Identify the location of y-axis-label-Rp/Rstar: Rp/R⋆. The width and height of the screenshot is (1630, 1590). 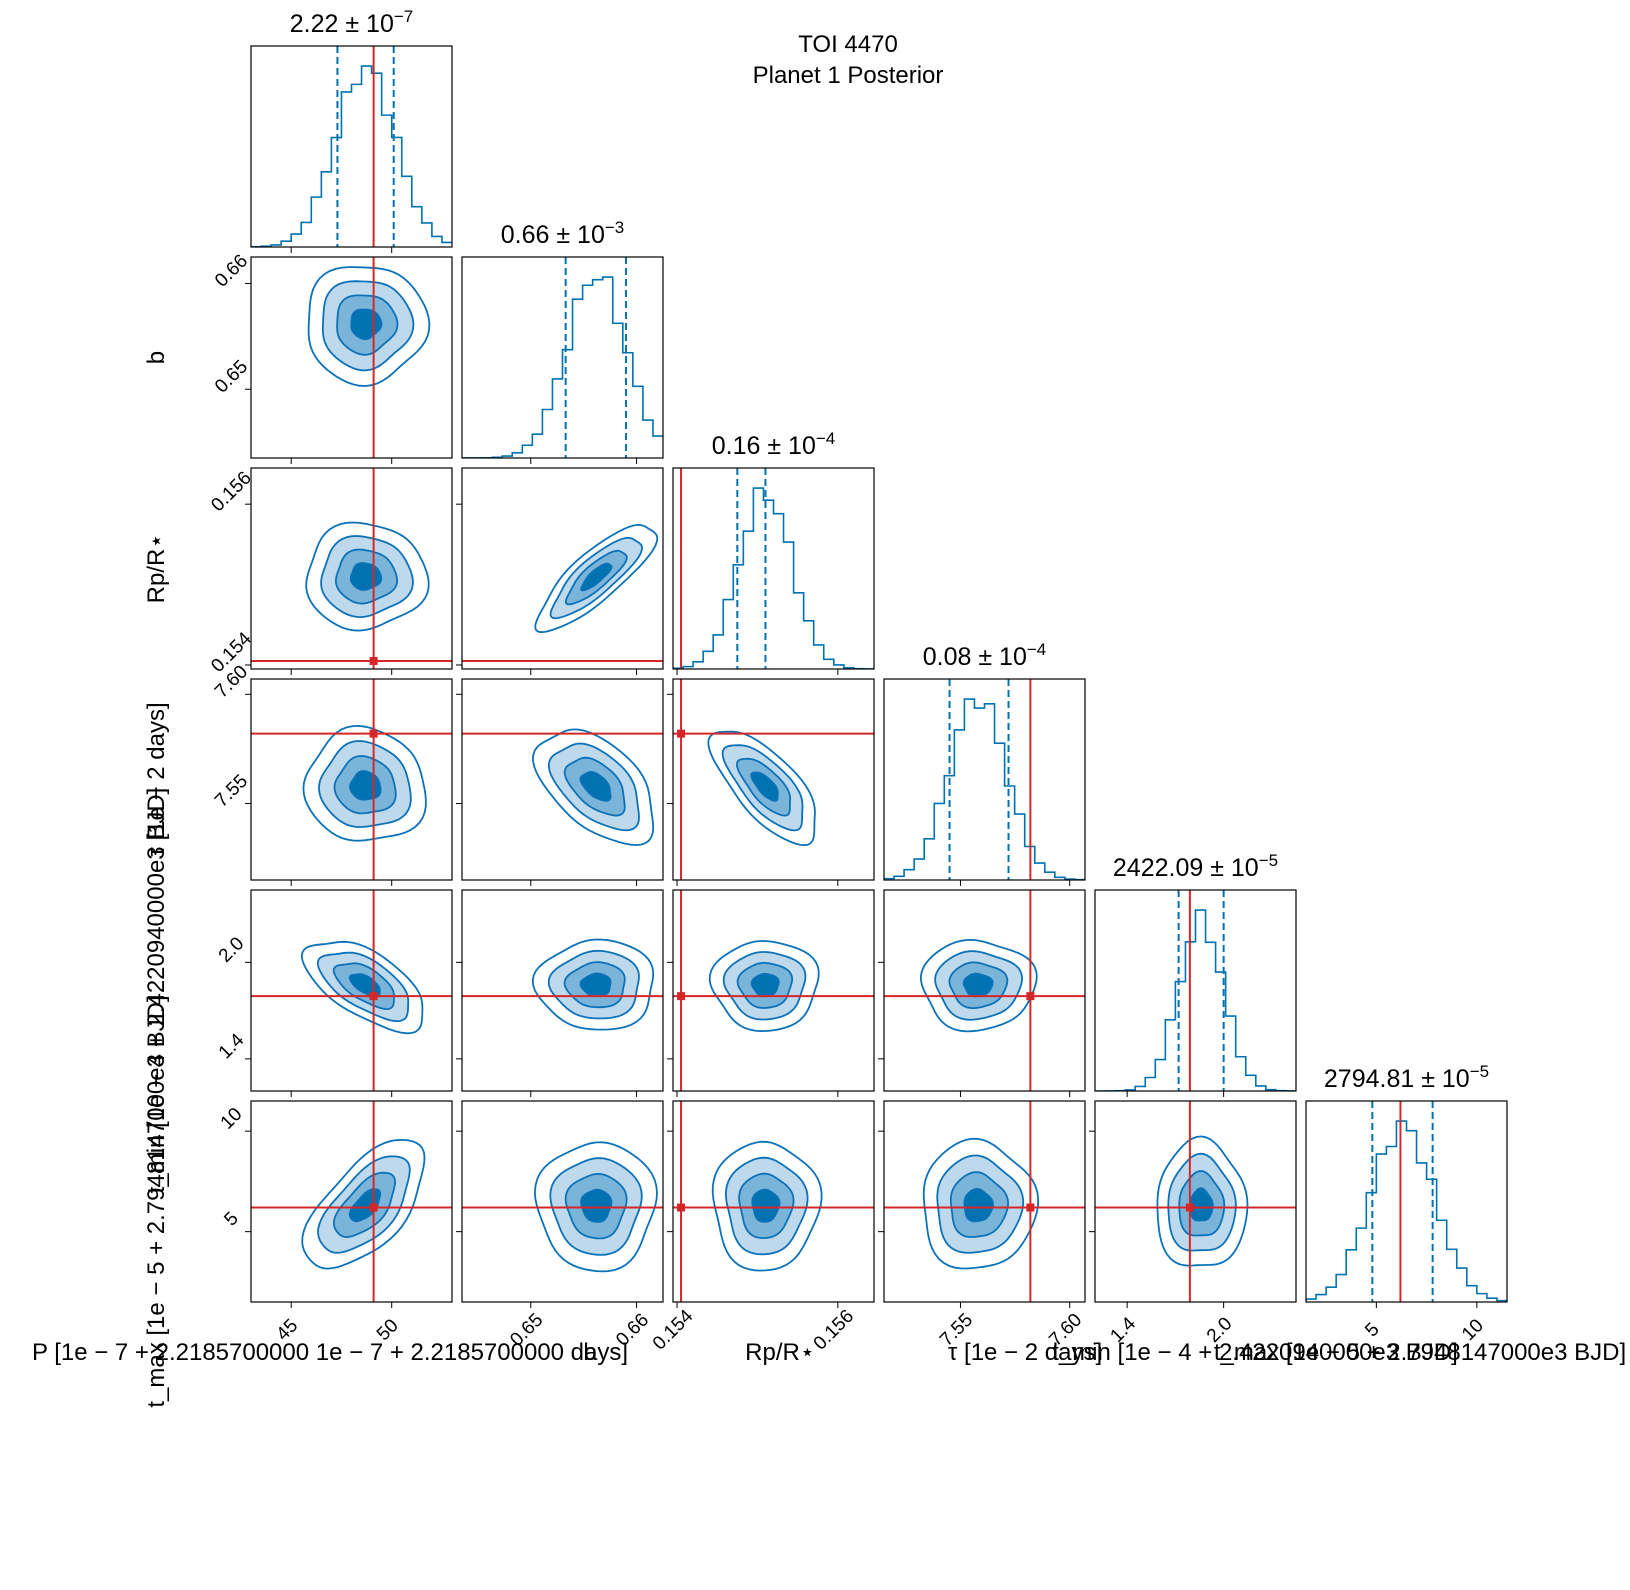
(156, 569).